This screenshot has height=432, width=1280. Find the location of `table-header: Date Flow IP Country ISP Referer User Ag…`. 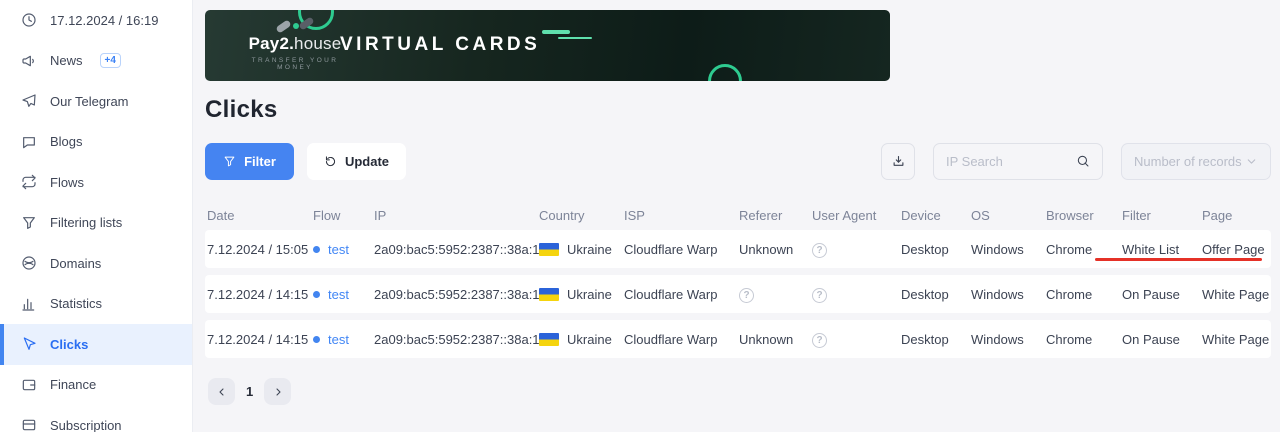

table-header: Date Flow IP Country ISP Referer User Ag… is located at coordinates (738, 215).